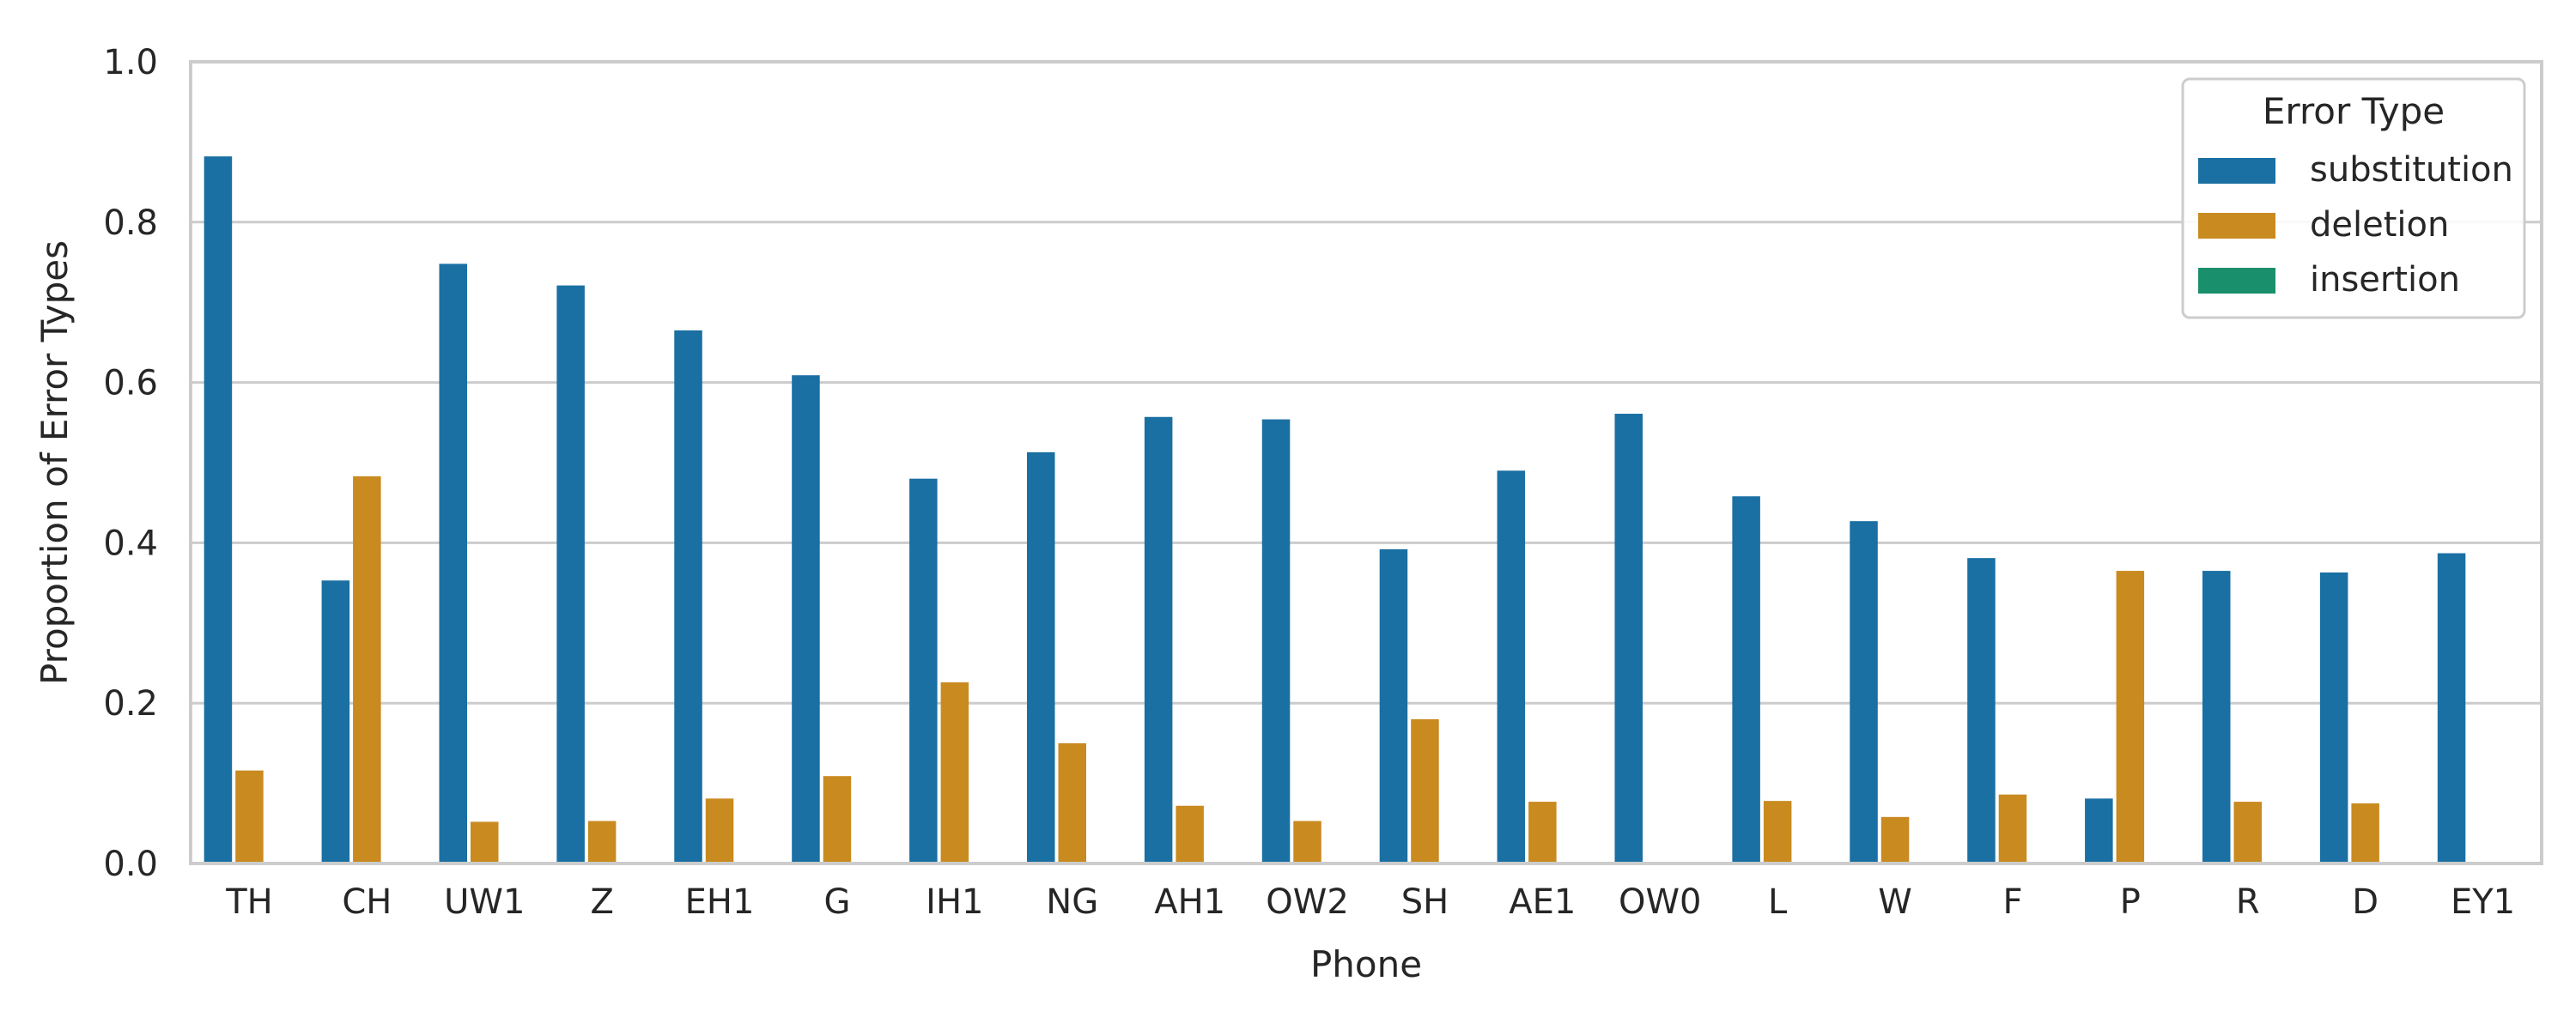  Describe the element at coordinates (1072, 802) in the screenshot. I see `bar-deletion-NG` at that location.